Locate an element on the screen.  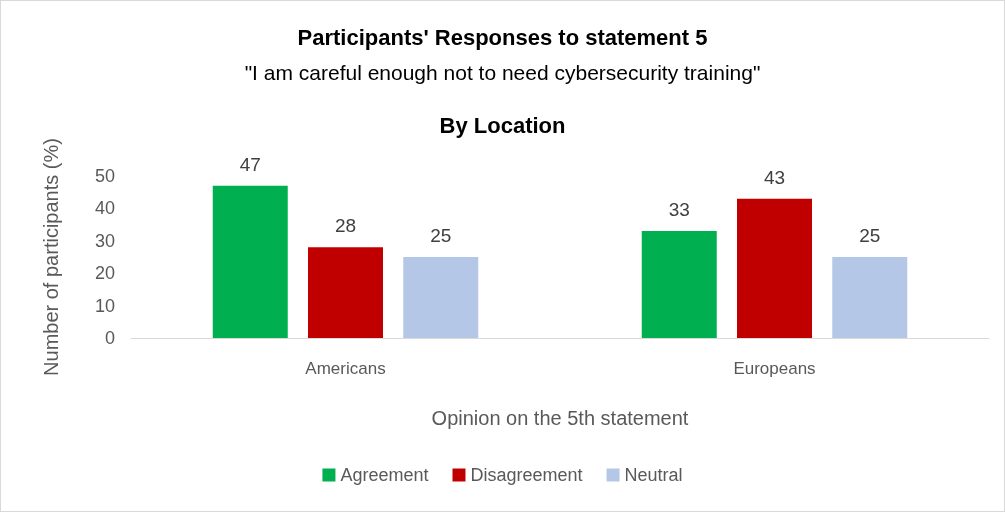
data-label: 43 is located at coordinates (774, 177).